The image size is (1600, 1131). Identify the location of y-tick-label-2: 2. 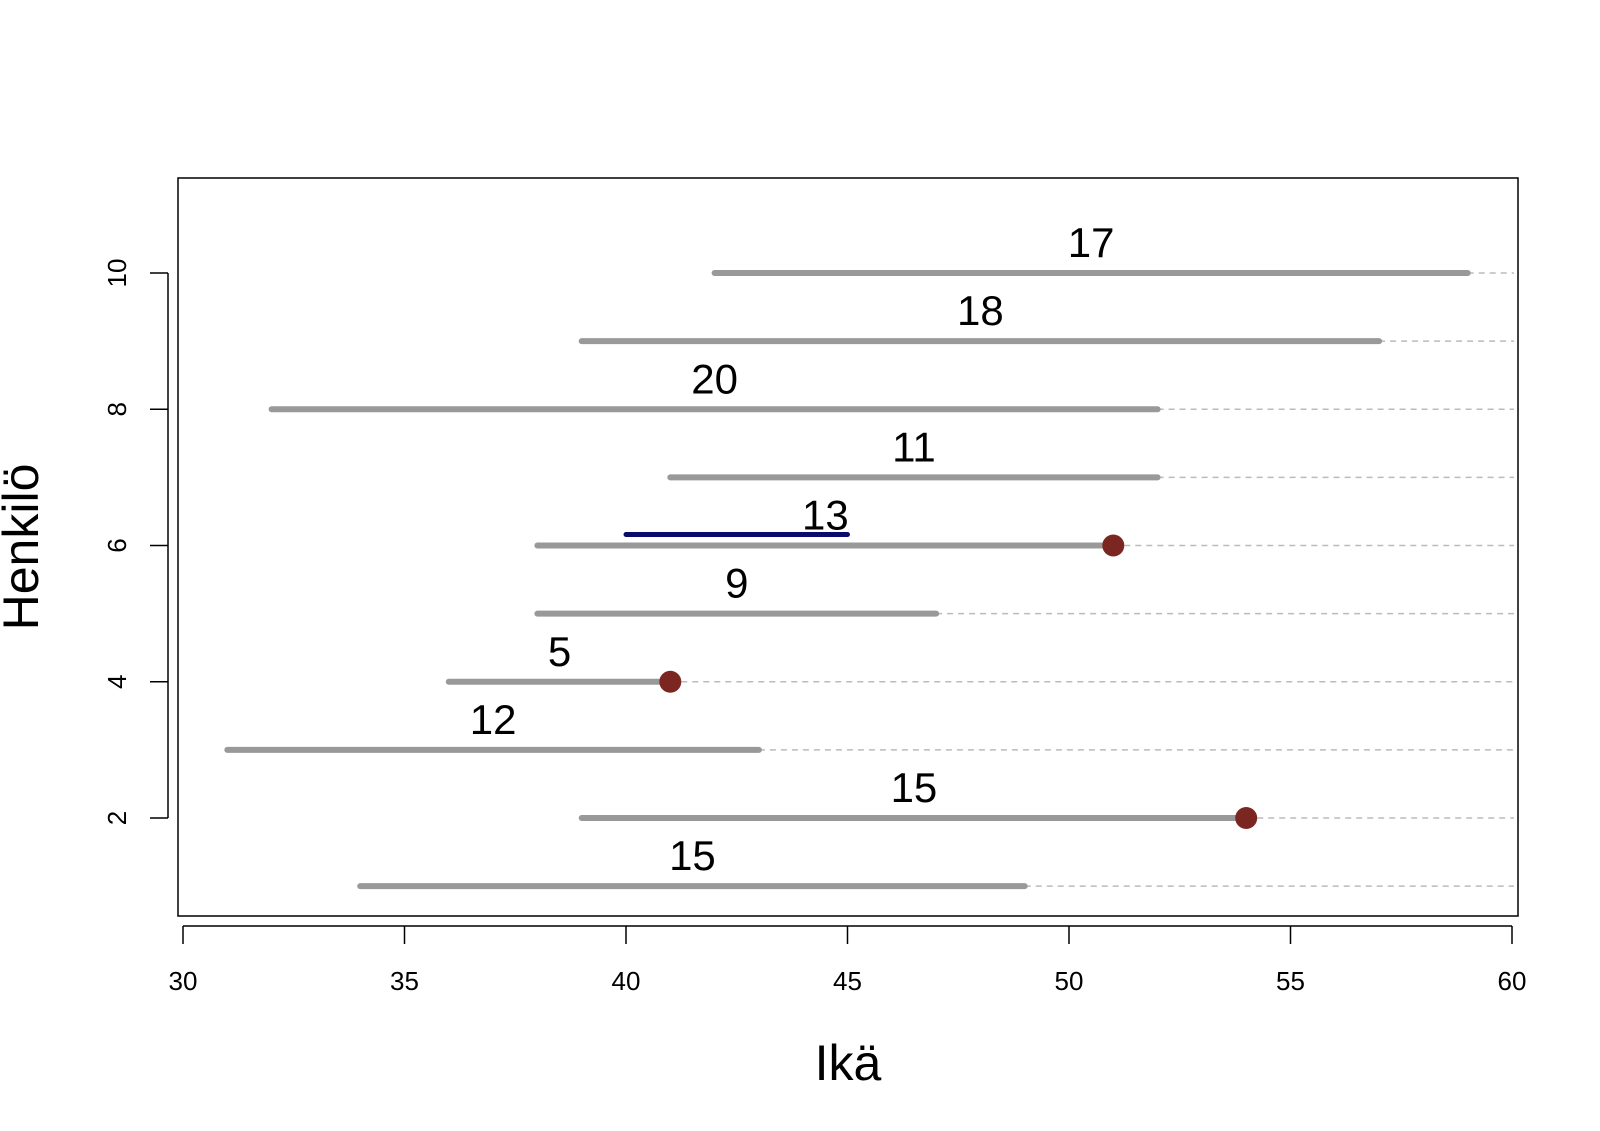
(117, 818).